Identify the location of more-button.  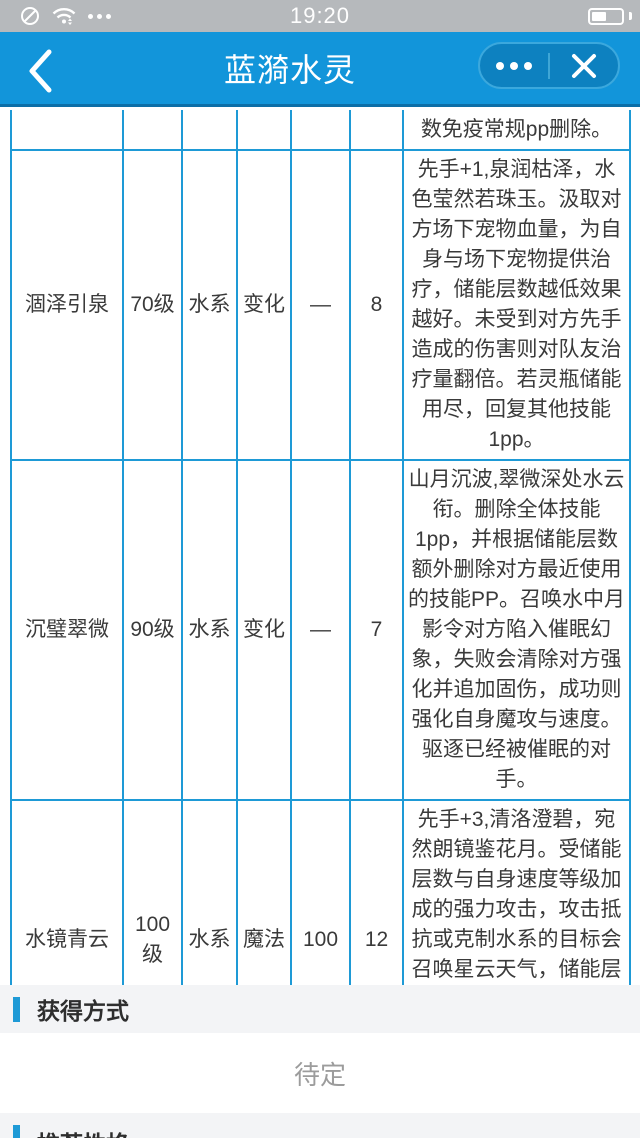
(514, 65).